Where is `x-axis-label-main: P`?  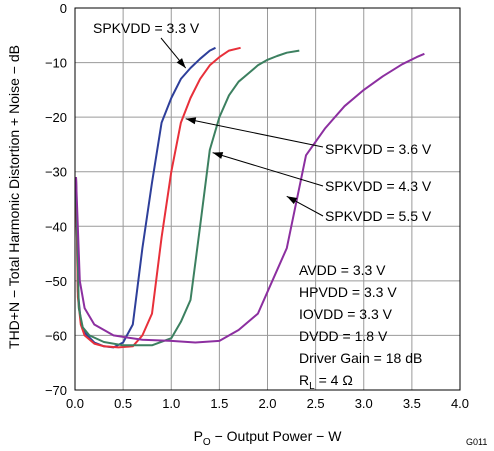 x-axis-label-main: P is located at coordinates (198, 436).